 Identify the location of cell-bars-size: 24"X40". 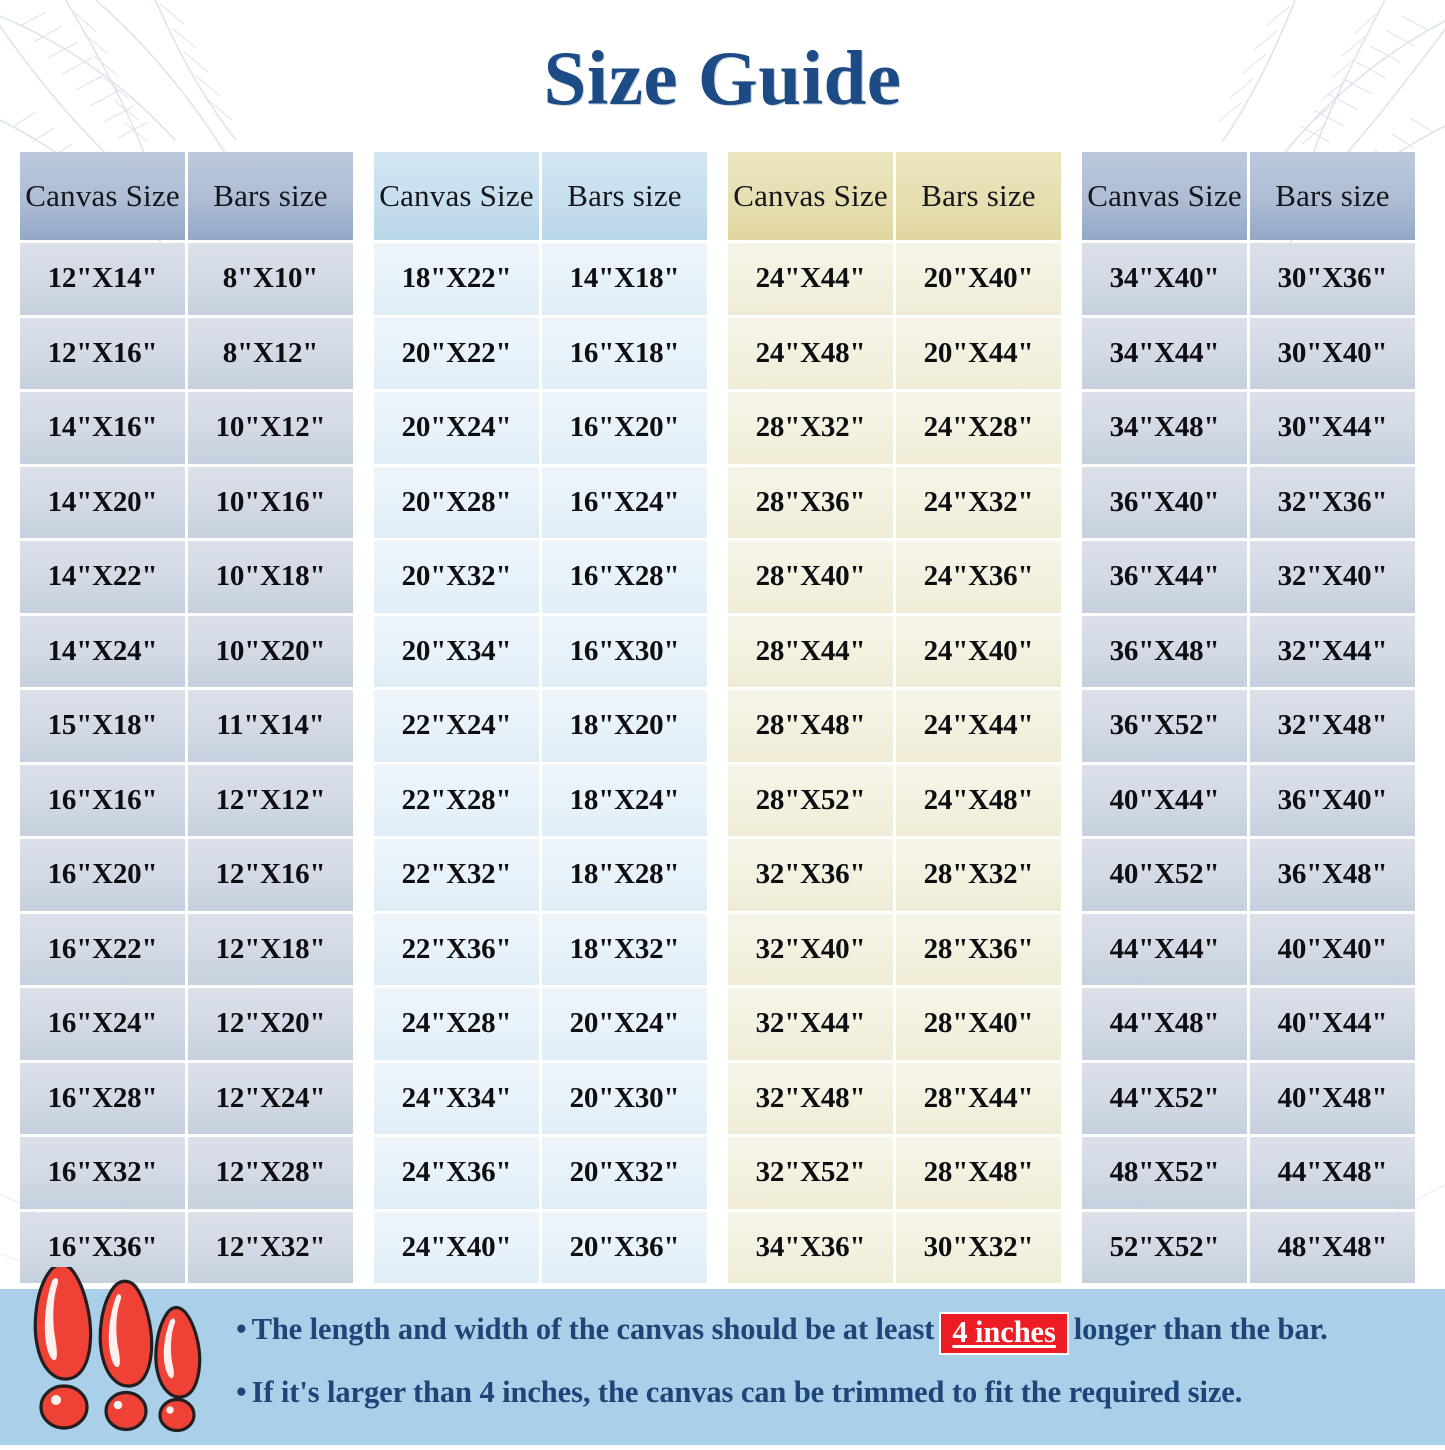
(978, 651).